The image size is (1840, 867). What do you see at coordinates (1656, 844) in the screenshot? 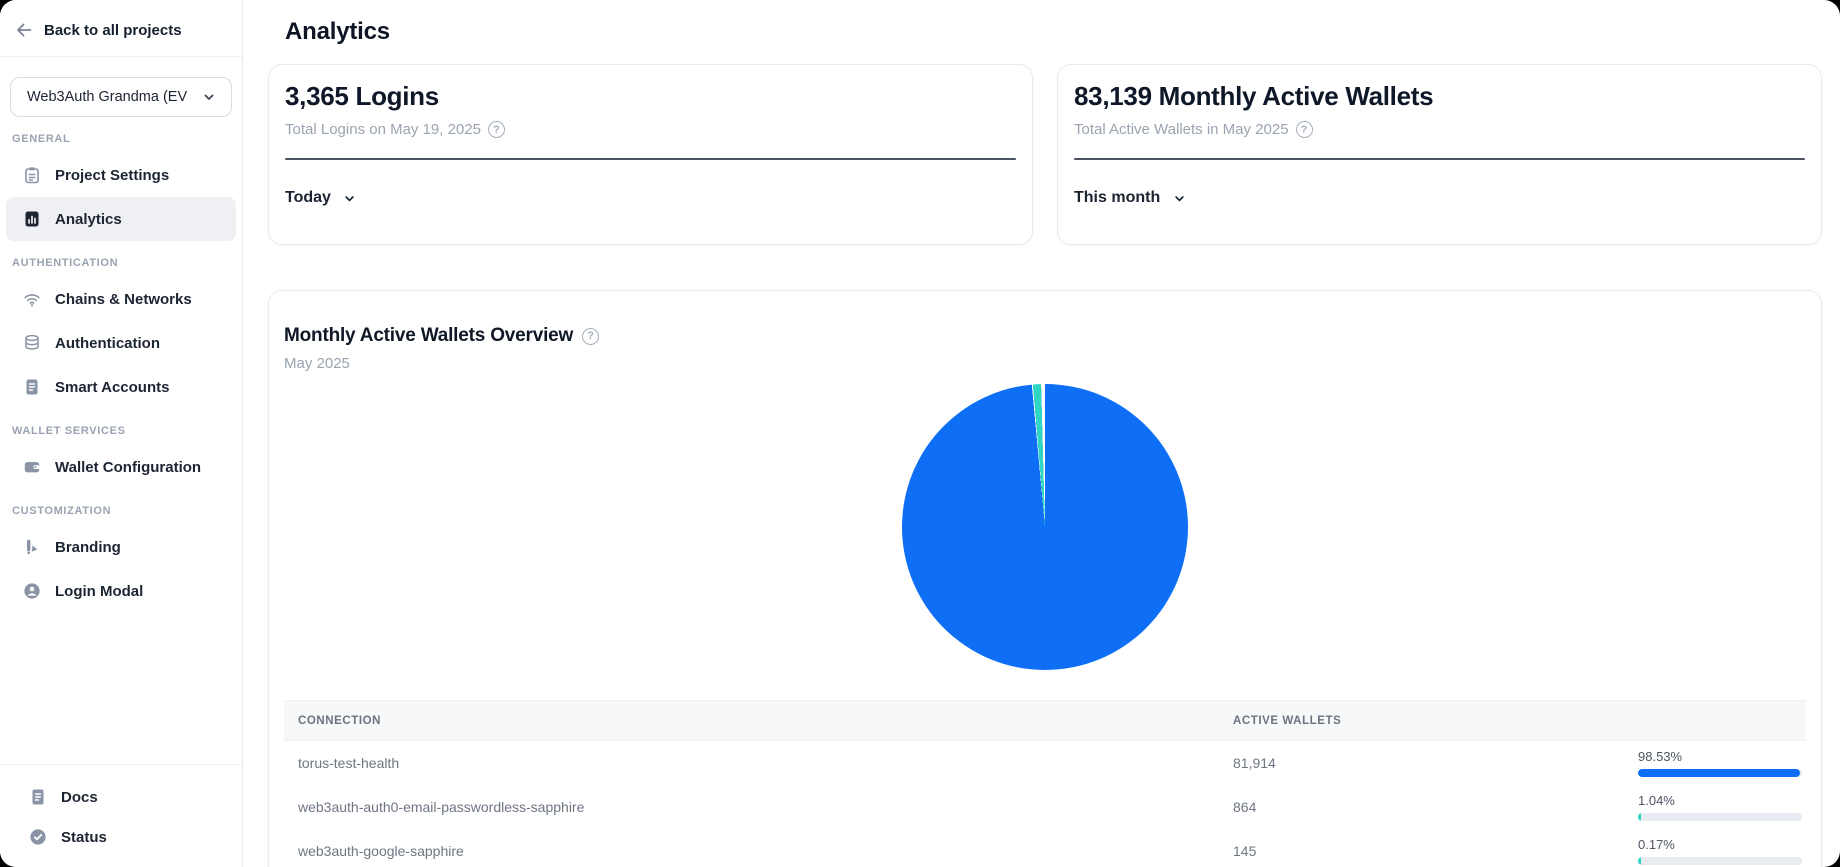
I see `percent-label: 0.17%` at bounding box center [1656, 844].